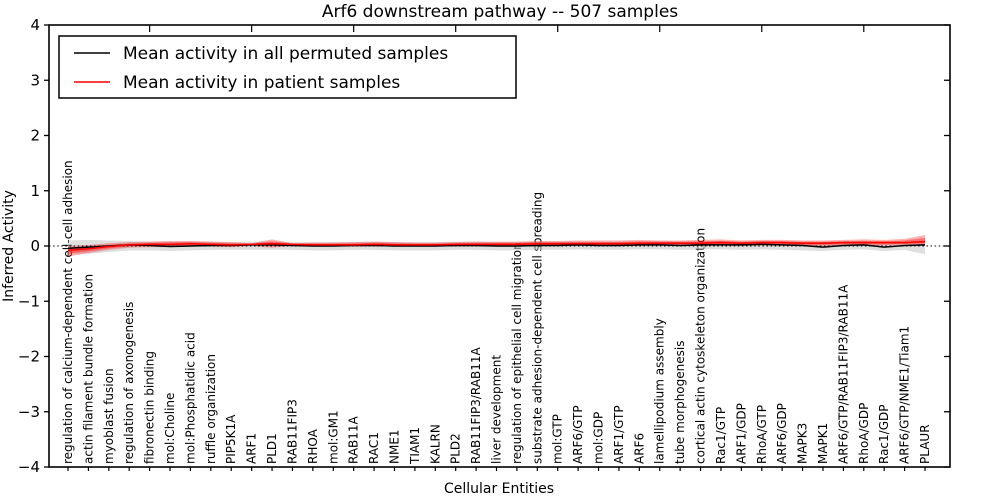  Describe the element at coordinates (741, 433) in the screenshot. I see `x-category-label: ARF1/GDP` at that location.